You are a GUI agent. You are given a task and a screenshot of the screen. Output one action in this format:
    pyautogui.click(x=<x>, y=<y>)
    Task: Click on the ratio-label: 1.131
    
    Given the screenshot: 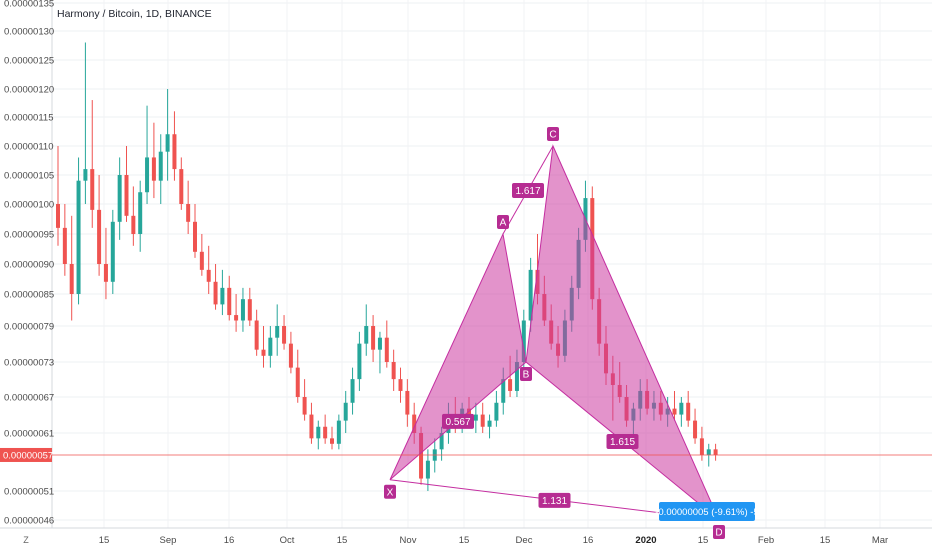 What is the action you would take?
    pyautogui.click(x=554, y=501)
    